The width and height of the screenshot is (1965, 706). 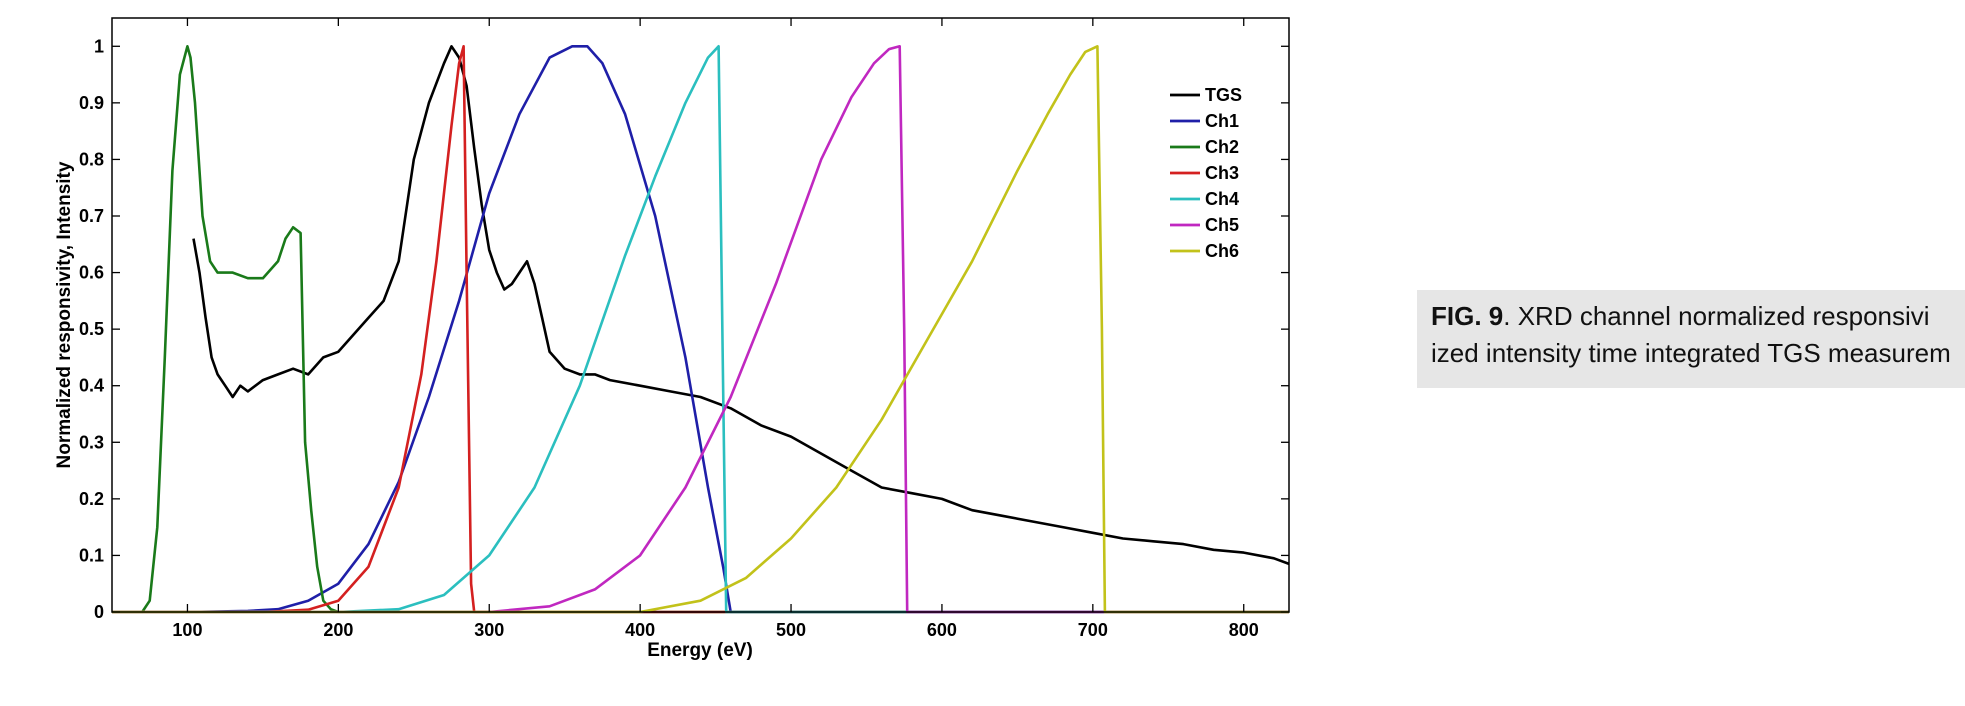 What do you see at coordinates (1093, 630) in the screenshot?
I see `x-tick-label: 700` at bounding box center [1093, 630].